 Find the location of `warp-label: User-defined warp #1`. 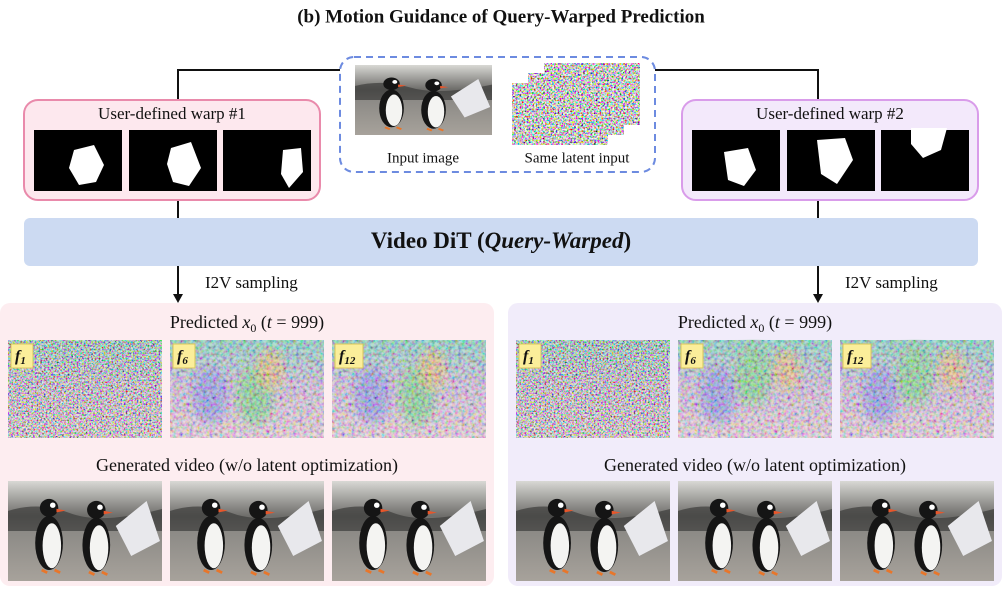

warp-label: User-defined warp #1 is located at coordinates (172, 113).